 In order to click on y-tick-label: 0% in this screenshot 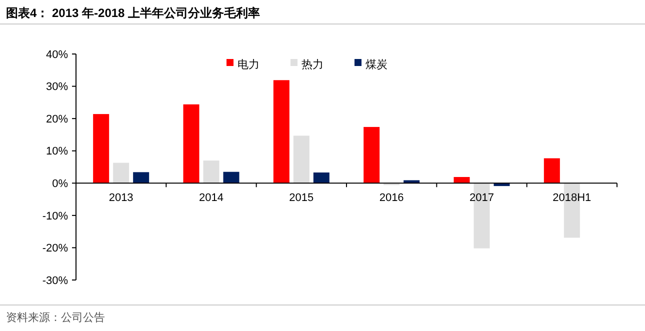, I will do `click(60, 184)`.